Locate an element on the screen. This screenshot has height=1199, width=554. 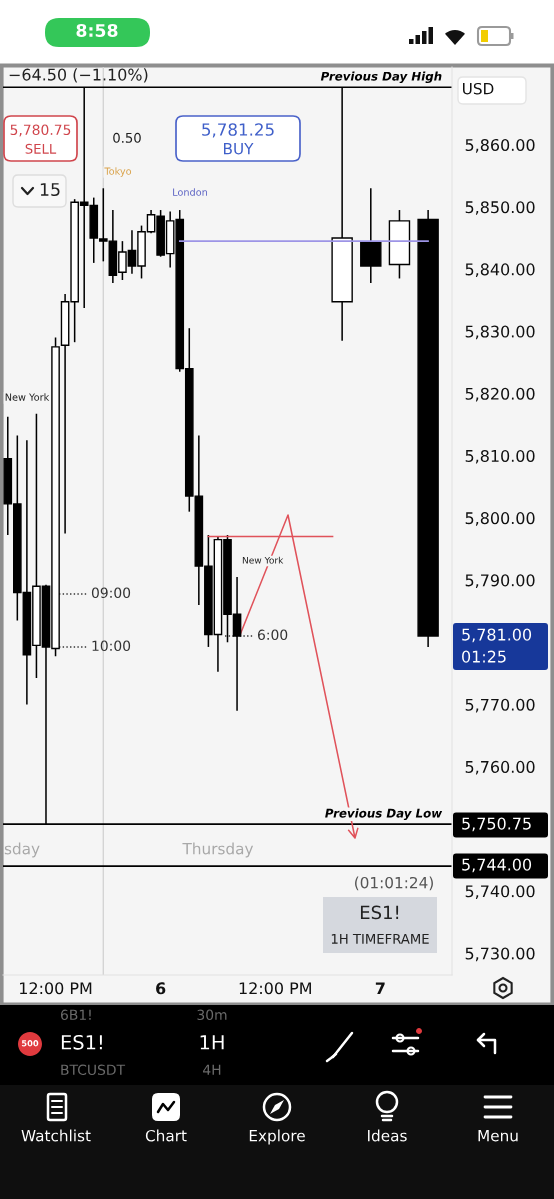
annotation: 09:00 is located at coordinates (111, 593).